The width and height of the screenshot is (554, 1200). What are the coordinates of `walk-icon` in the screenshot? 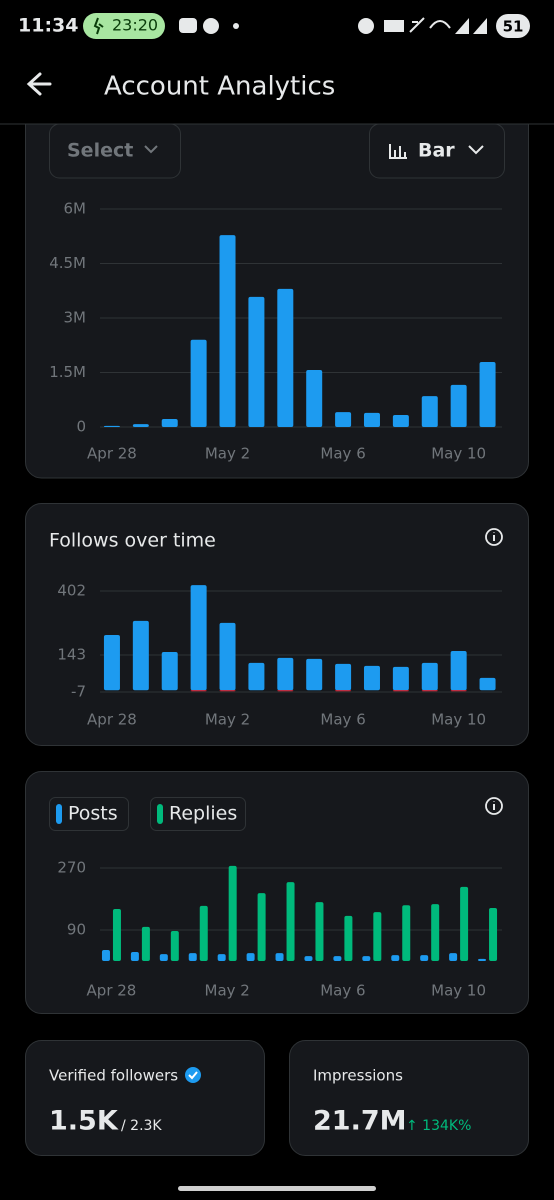 It's located at (98, 26).